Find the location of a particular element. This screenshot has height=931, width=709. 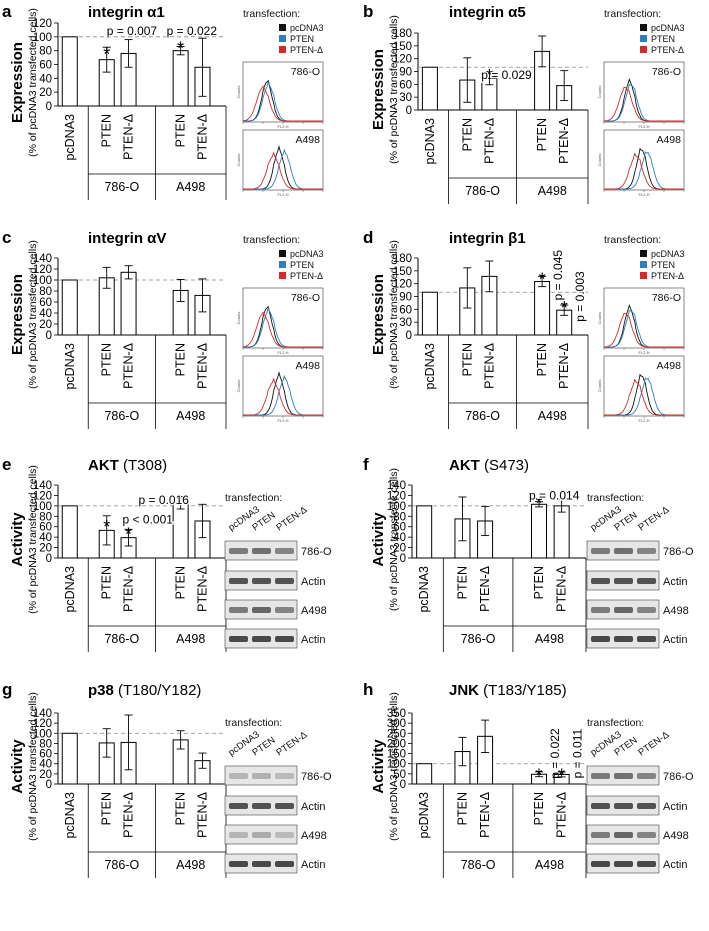

significance-asterisk-3: * is located at coordinates (542, 279).